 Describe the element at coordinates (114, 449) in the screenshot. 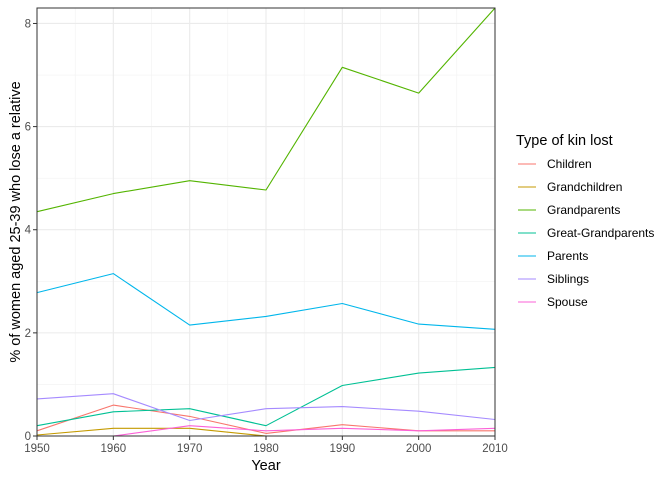

I see `x-tick-label: 1960` at that location.